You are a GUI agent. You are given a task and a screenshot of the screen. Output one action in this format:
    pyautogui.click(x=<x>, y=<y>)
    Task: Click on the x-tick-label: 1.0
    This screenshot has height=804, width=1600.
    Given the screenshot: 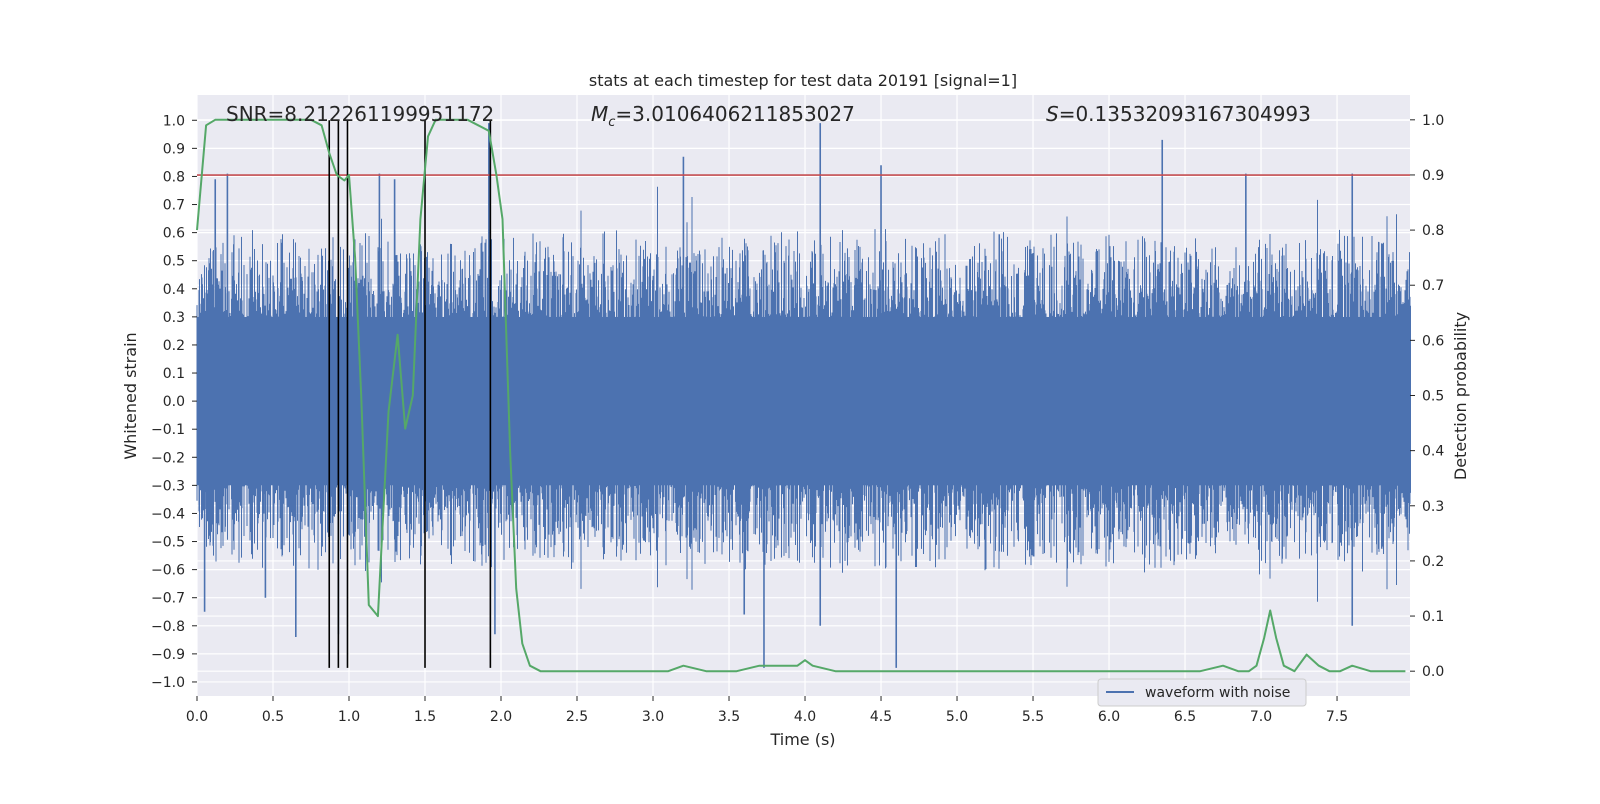 What is the action you would take?
    pyautogui.click(x=349, y=717)
    